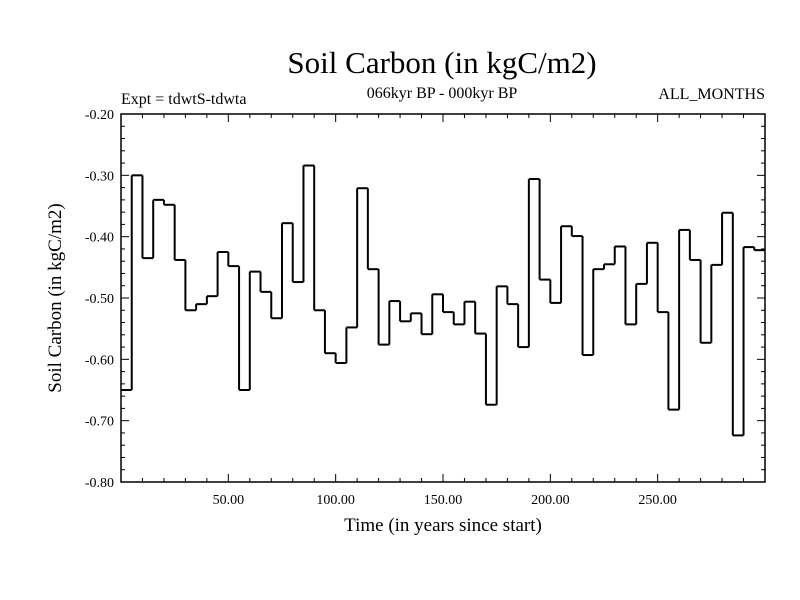 This screenshot has width=800, height=600. What do you see at coordinates (335, 500) in the screenshot?
I see `x-tick-label: 100.00` at bounding box center [335, 500].